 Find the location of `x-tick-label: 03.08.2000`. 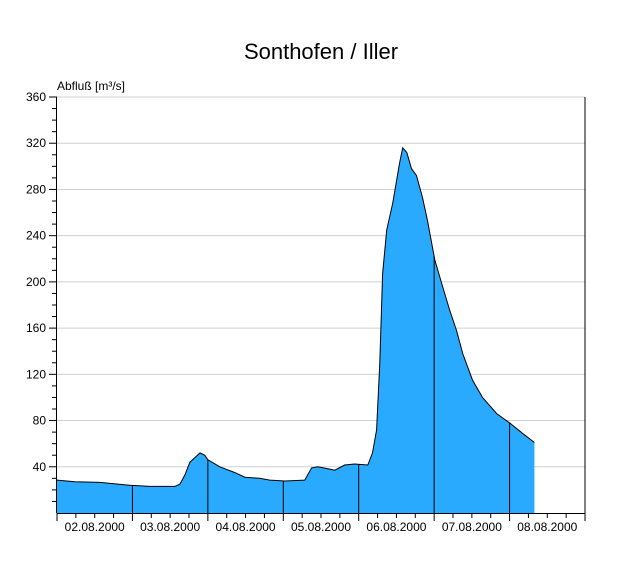

x-tick-label: 03.08.2000 is located at coordinates (170, 527).